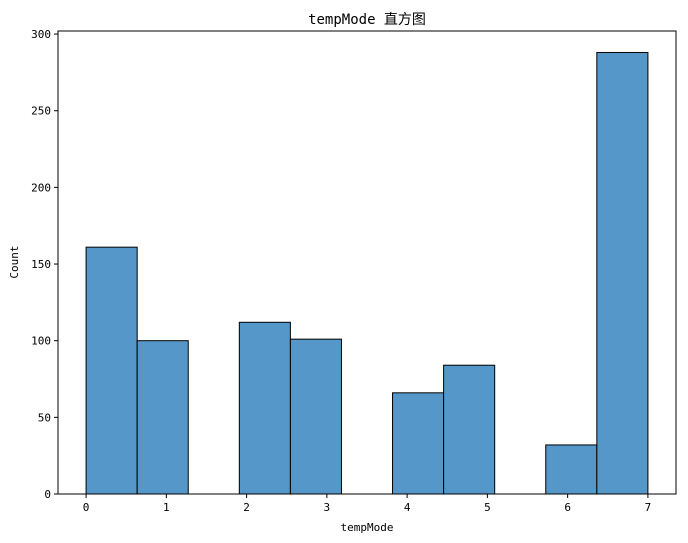  What do you see at coordinates (367, 504) in the screenshot?
I see `x-axis-ticks: 0 1 2 3 4 5 6 7` at bounding box center [367, 504].